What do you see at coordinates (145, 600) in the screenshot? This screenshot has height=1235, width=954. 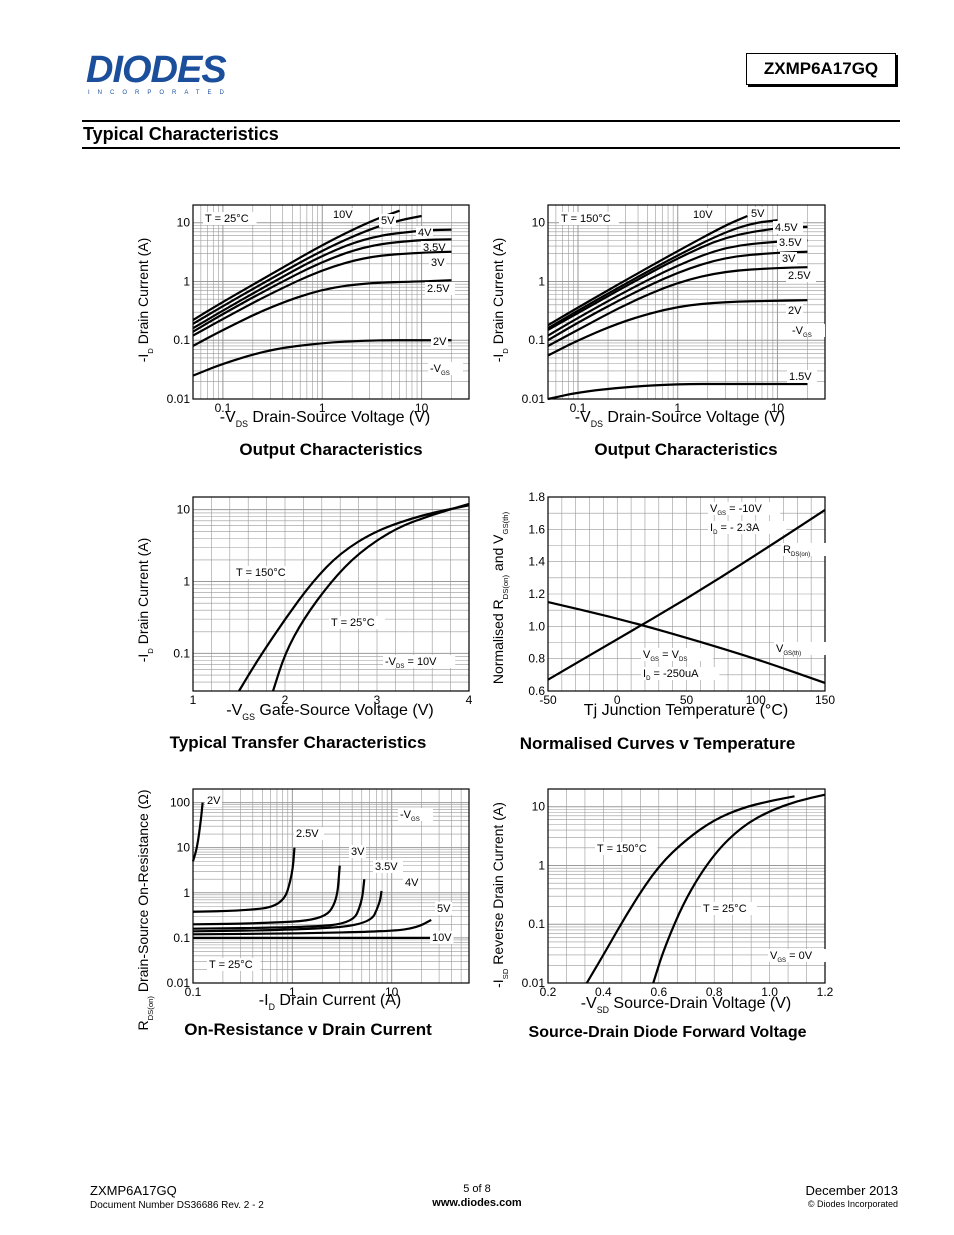 I see `y-axis-label: -ID Drain Current (A)` at bounding box center [145, 600].